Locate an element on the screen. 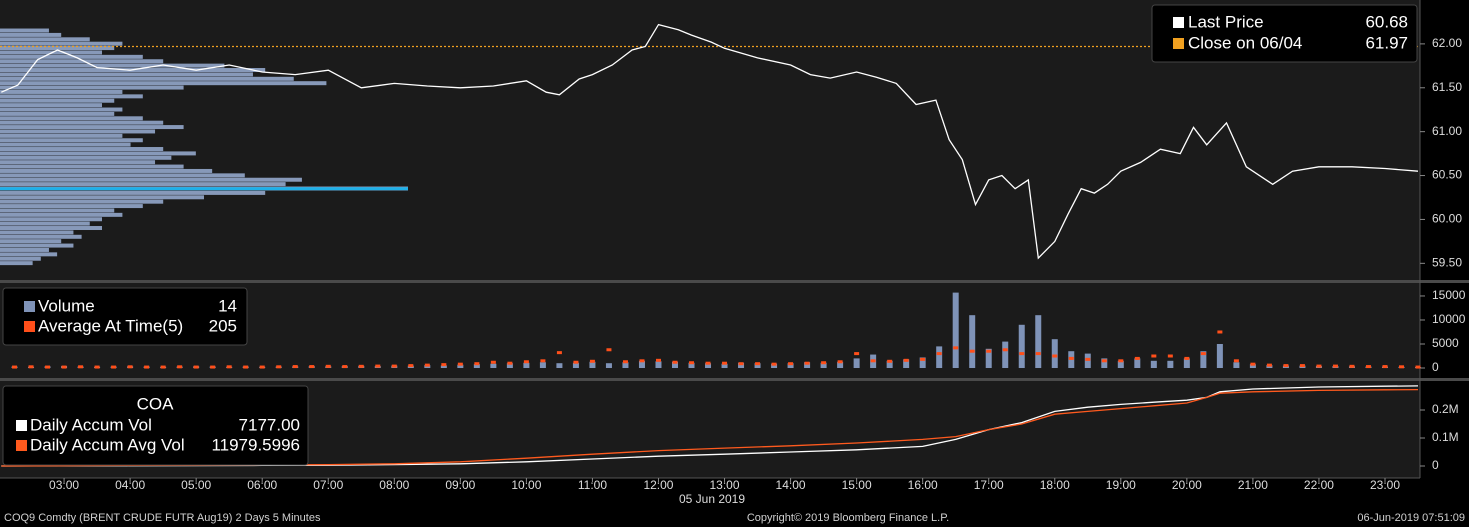 The height and width of the screenshot is (527, 1469). legend-value: 14 is located at coordinates (227, 305).